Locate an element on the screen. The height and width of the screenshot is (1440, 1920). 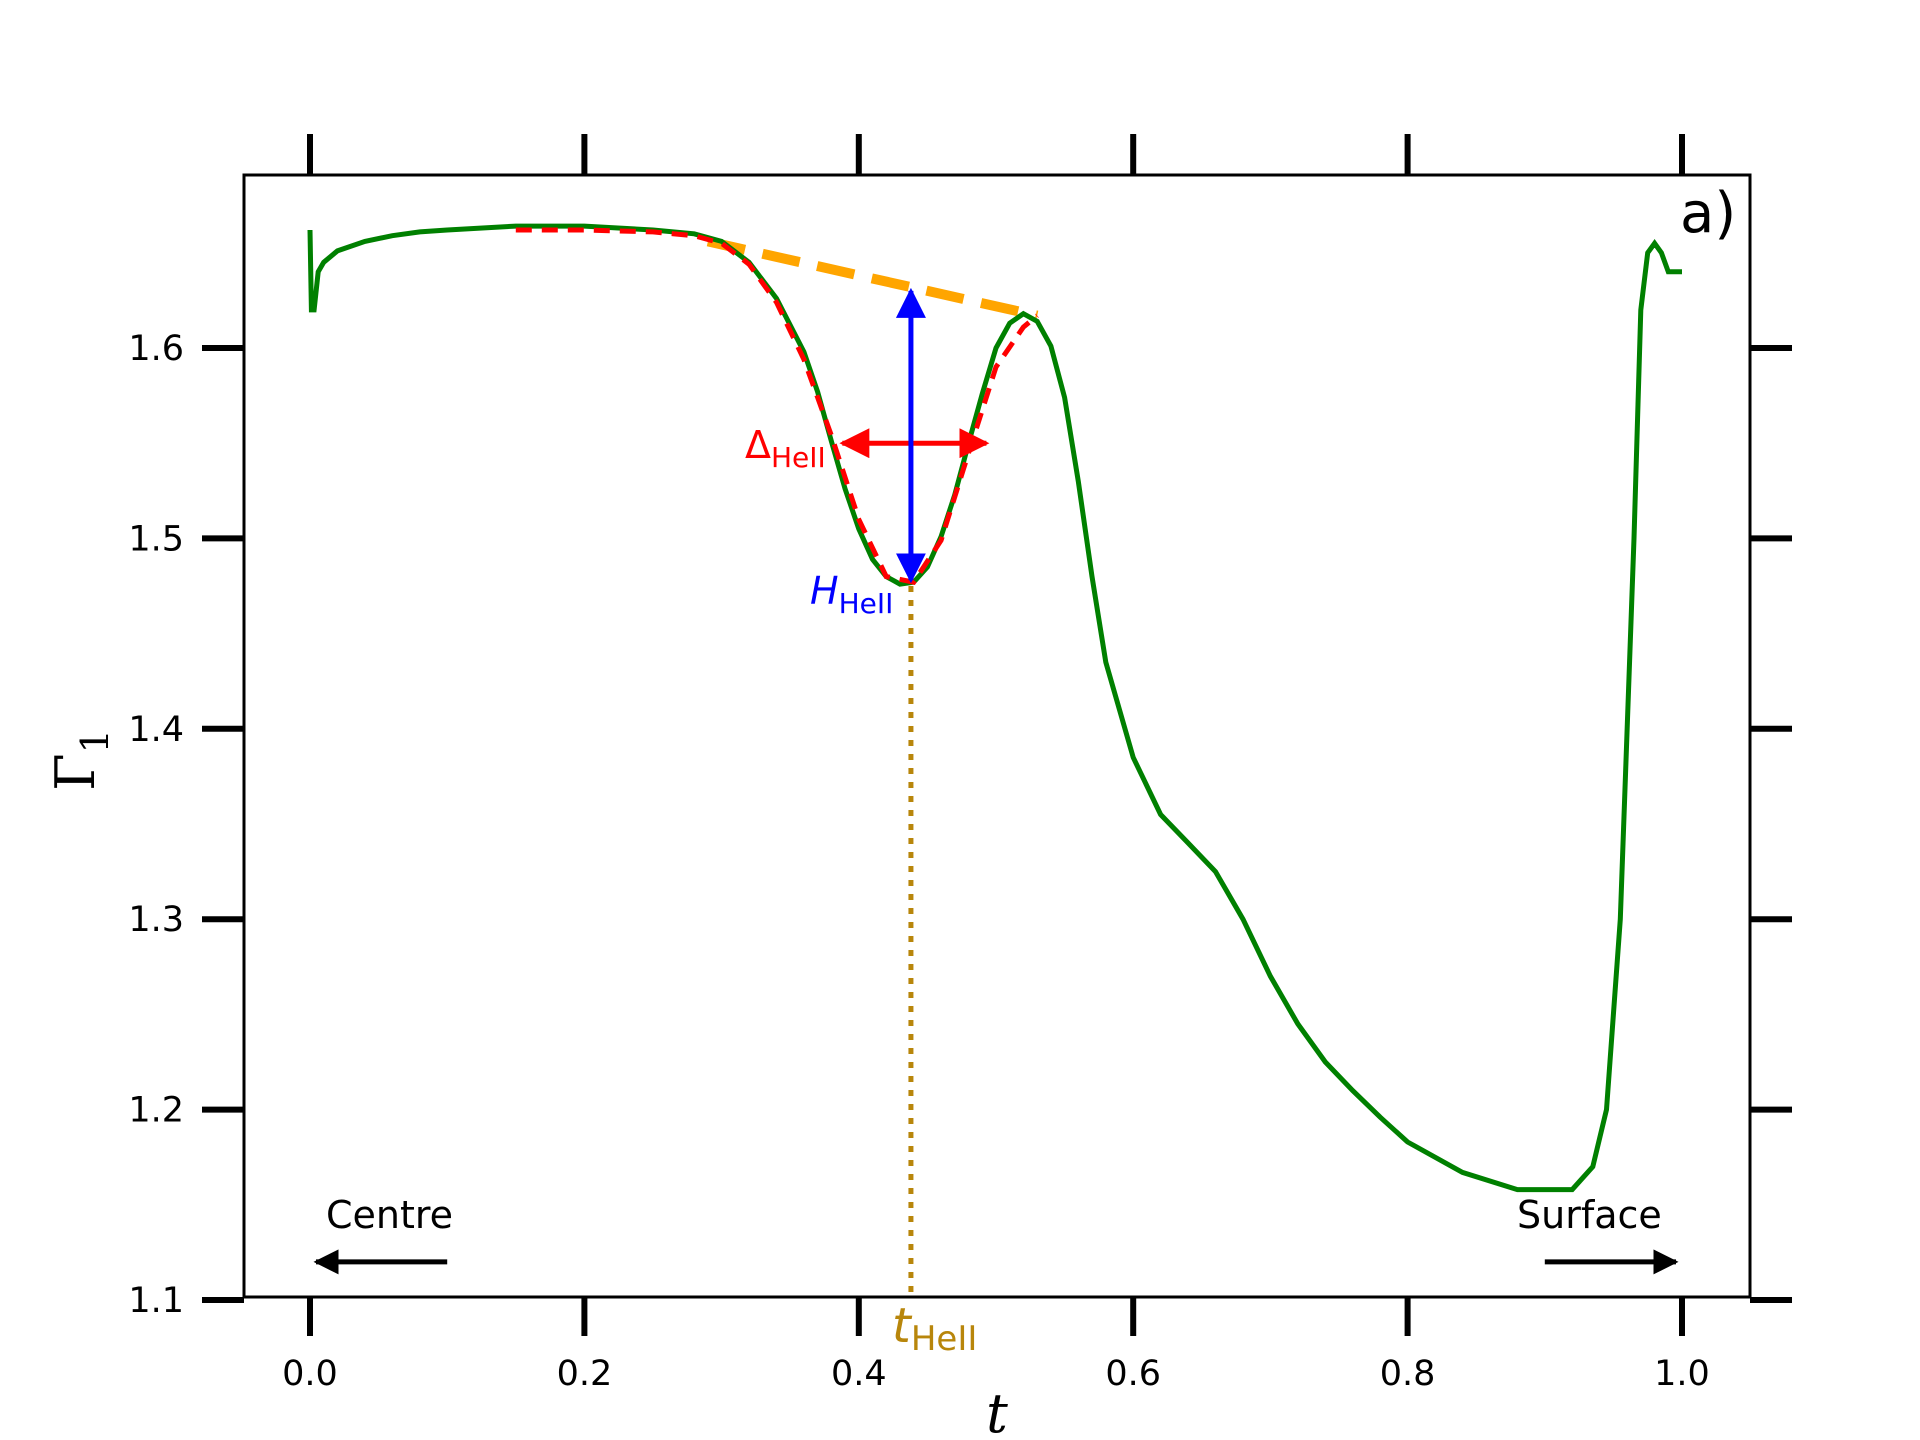
gaussian-fit-dashed-line is located at coordinates (777, 406).